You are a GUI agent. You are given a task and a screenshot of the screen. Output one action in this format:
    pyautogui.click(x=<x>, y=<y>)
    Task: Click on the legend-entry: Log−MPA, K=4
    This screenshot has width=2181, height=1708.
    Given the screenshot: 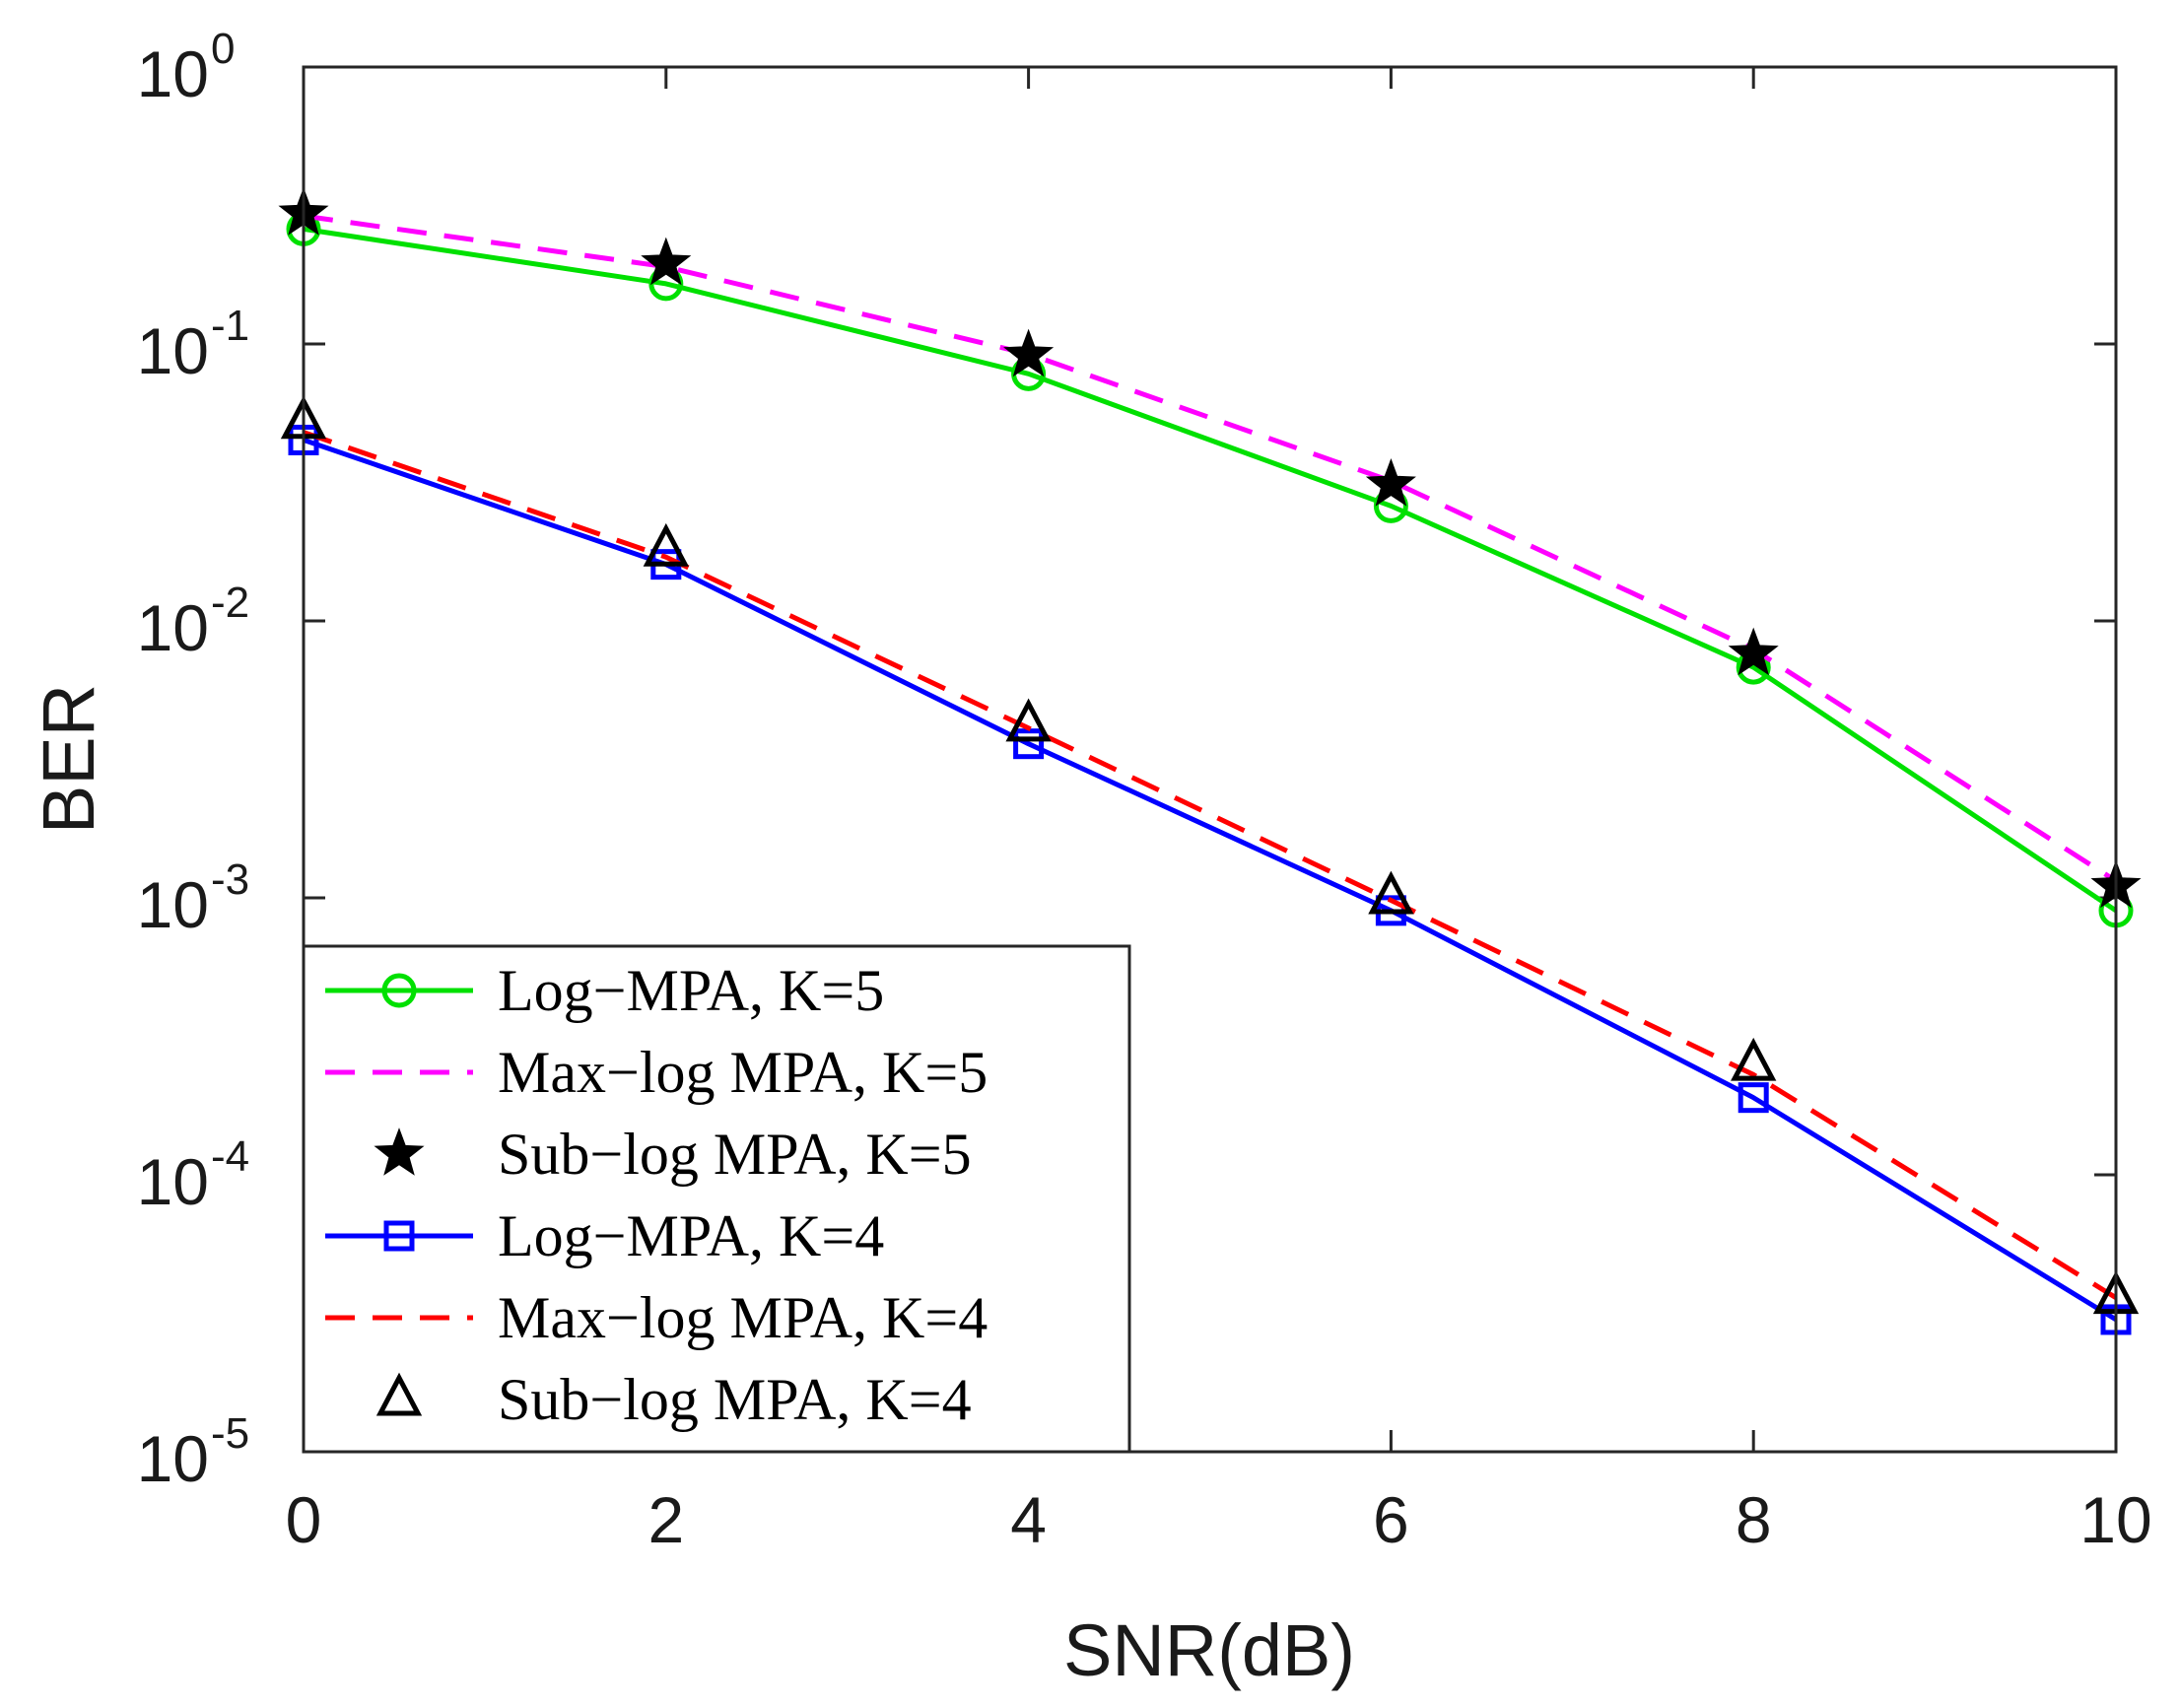 What is the action you would take?
    pyautogui.click(x=604, y=1235)
    